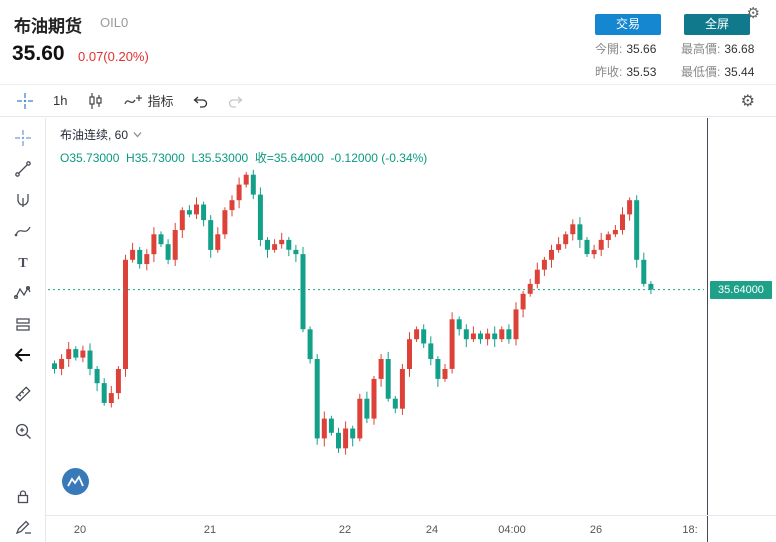  Describe the element at coordinates (641, 72) in the screenshot. I see `stat-prev-close-value: 35.53` at that location.